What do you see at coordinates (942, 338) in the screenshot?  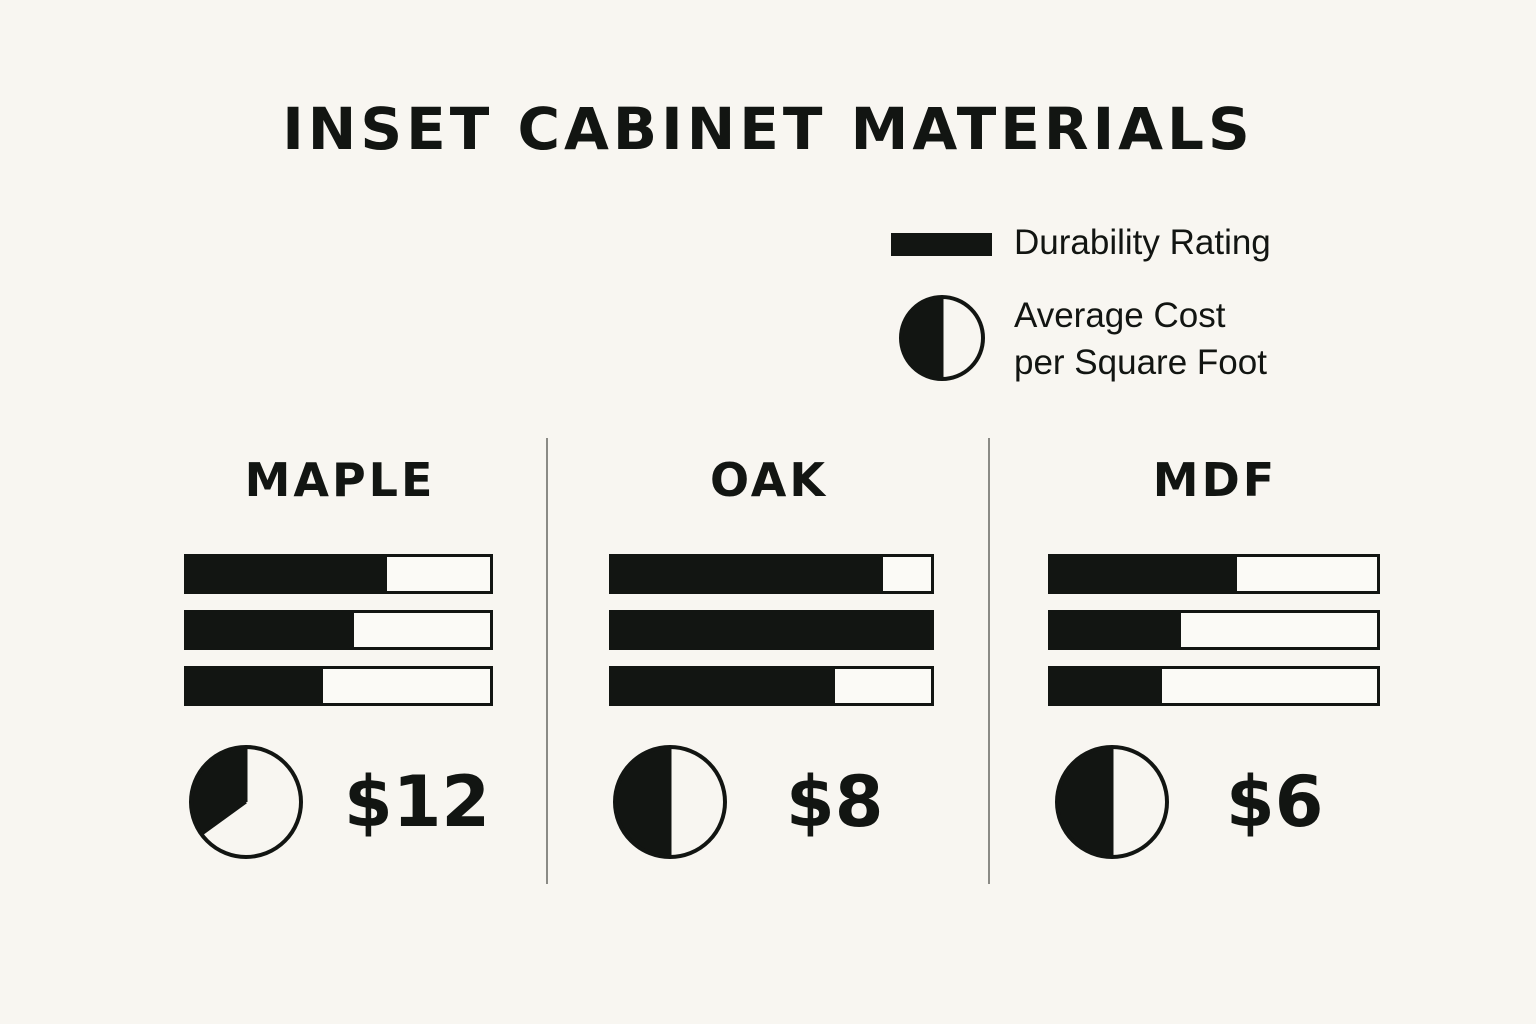 I see `legend-cost-pie-icon` at bounding box center [942, 338].